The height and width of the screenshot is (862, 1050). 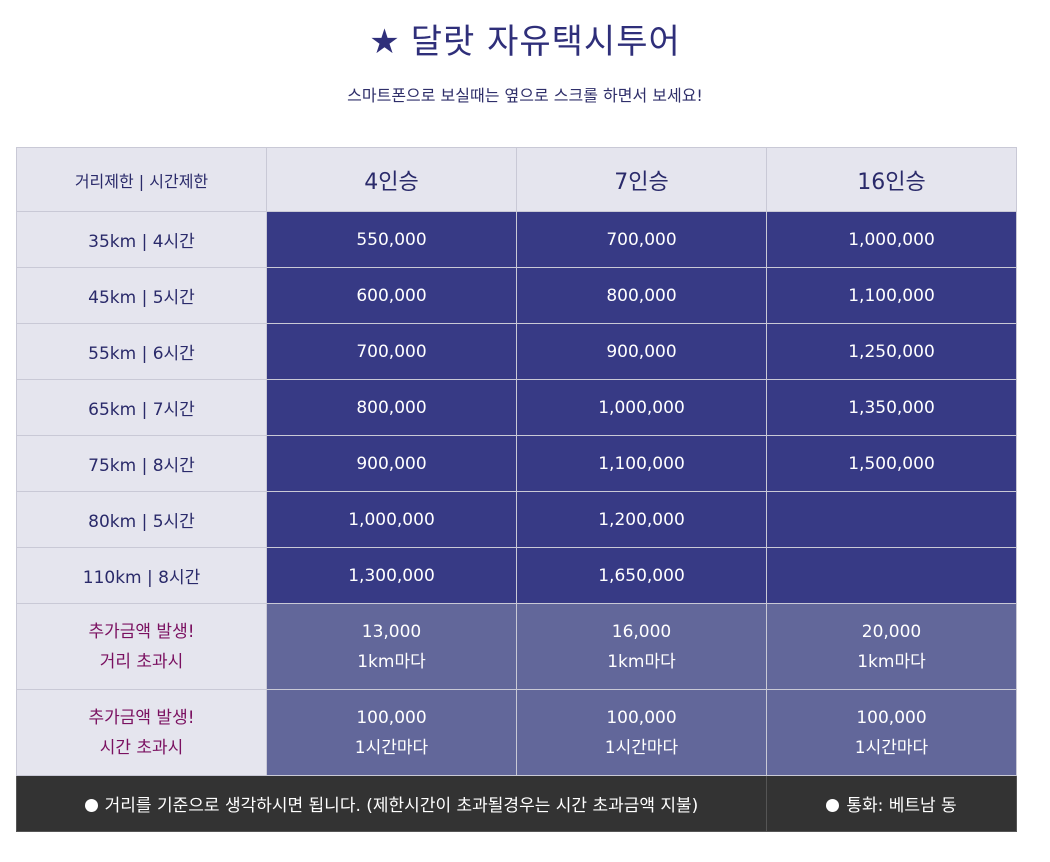 I want to click on table-row: 80km | 5시간 1,000,000 1,200,000, so click(x=516, y=519).